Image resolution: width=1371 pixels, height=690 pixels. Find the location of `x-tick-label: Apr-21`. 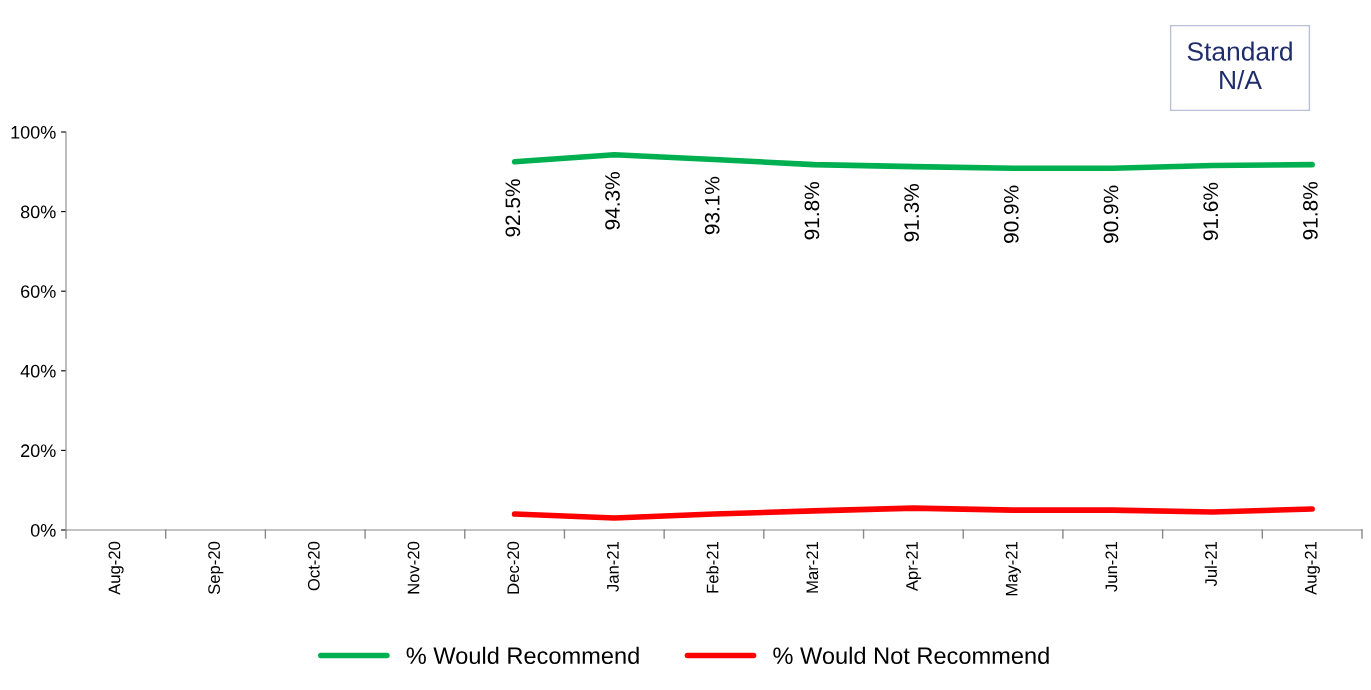

x-tick-label: Apr-21 is located at coordinates (914, 566).